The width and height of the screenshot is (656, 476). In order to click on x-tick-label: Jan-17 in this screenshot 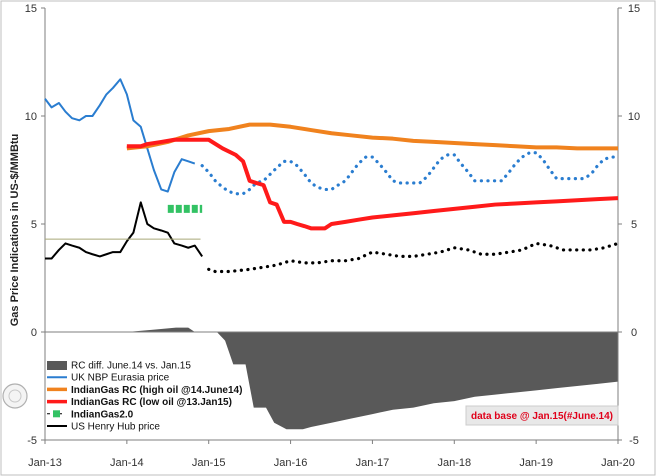, I will do `click(373, 463)`.